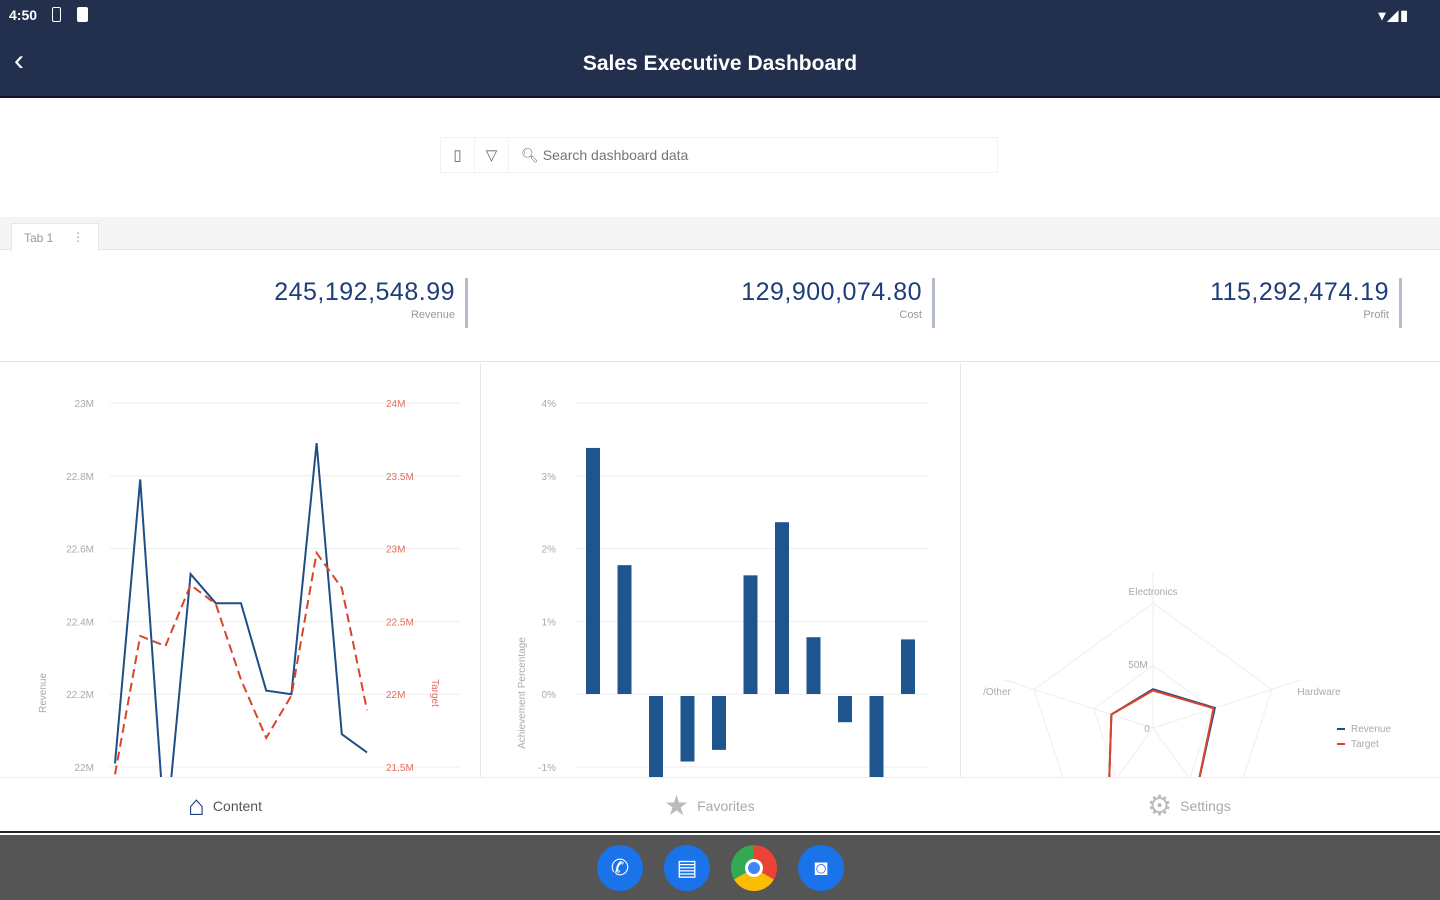 The width and height of the screenshot is (1440, 900). I want to click on kpi-profit: 115,292,474.19 Profit, so click(1306, 303).